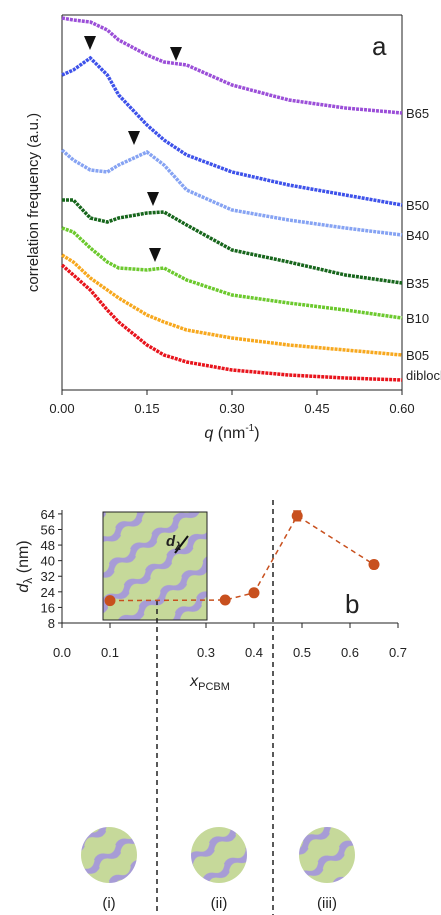  What do you see at coordinates (146, 408) in the screenshot?
I see `x-tick-label: 0.15` at bounding box center [146, 408].